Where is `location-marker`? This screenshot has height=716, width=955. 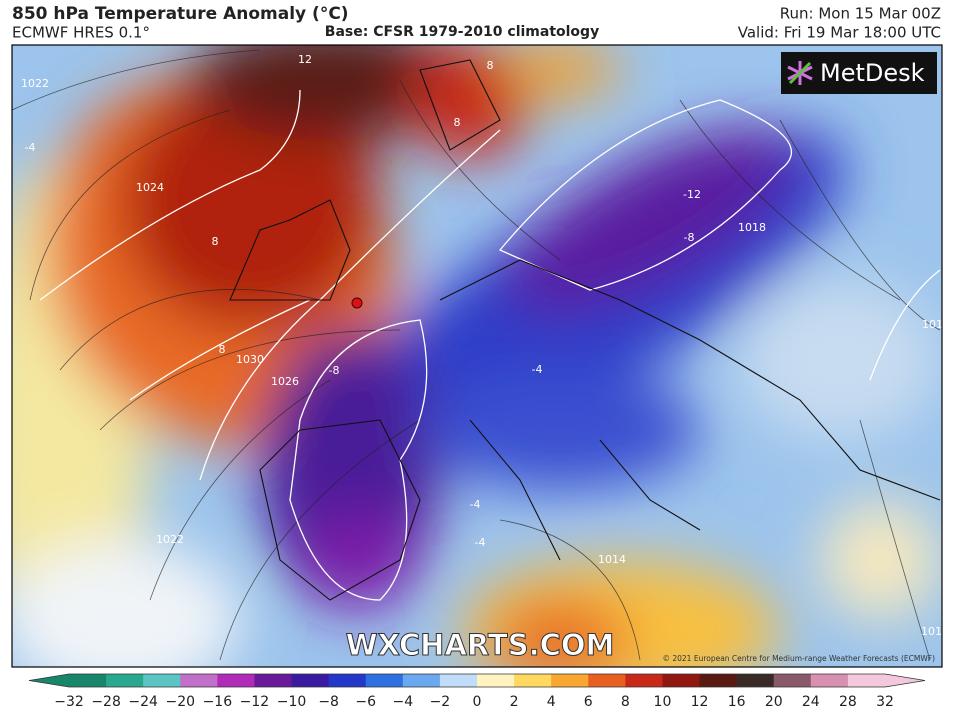
location-marker is located at coordinates (357, 303).